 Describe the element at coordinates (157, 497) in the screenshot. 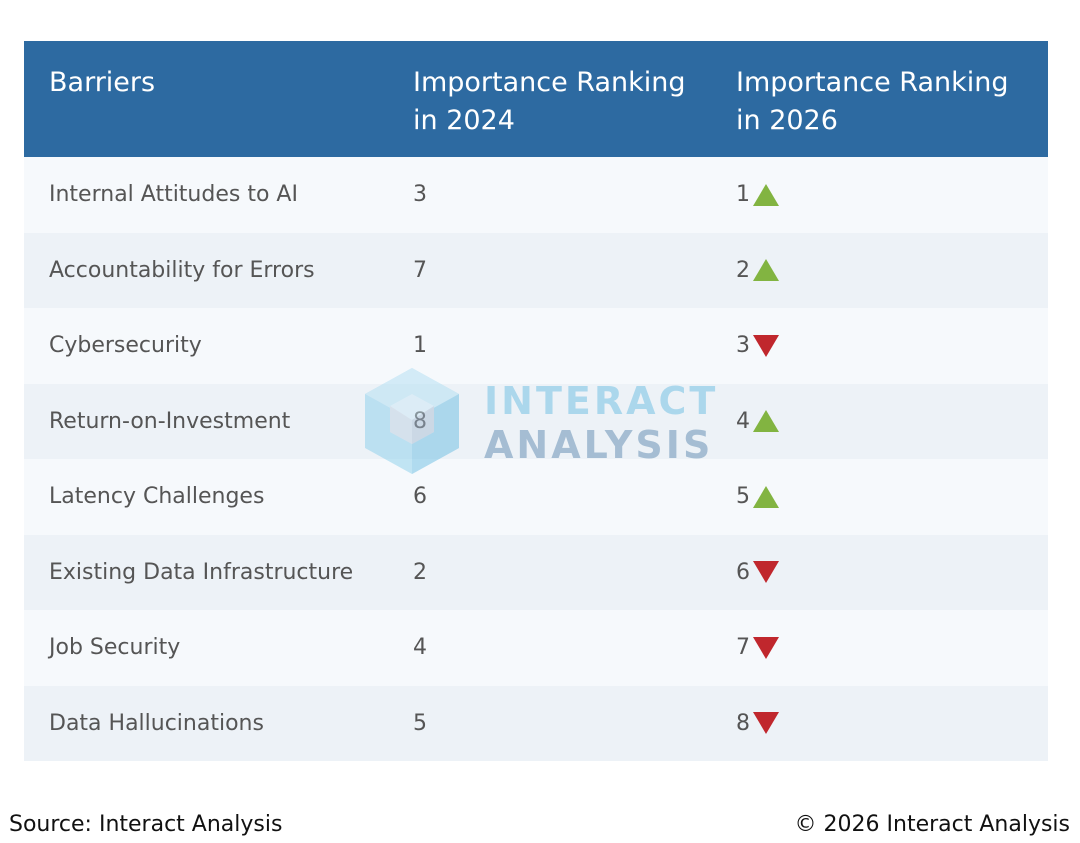

I see `barrier-name: Latency Challenges` at that location.